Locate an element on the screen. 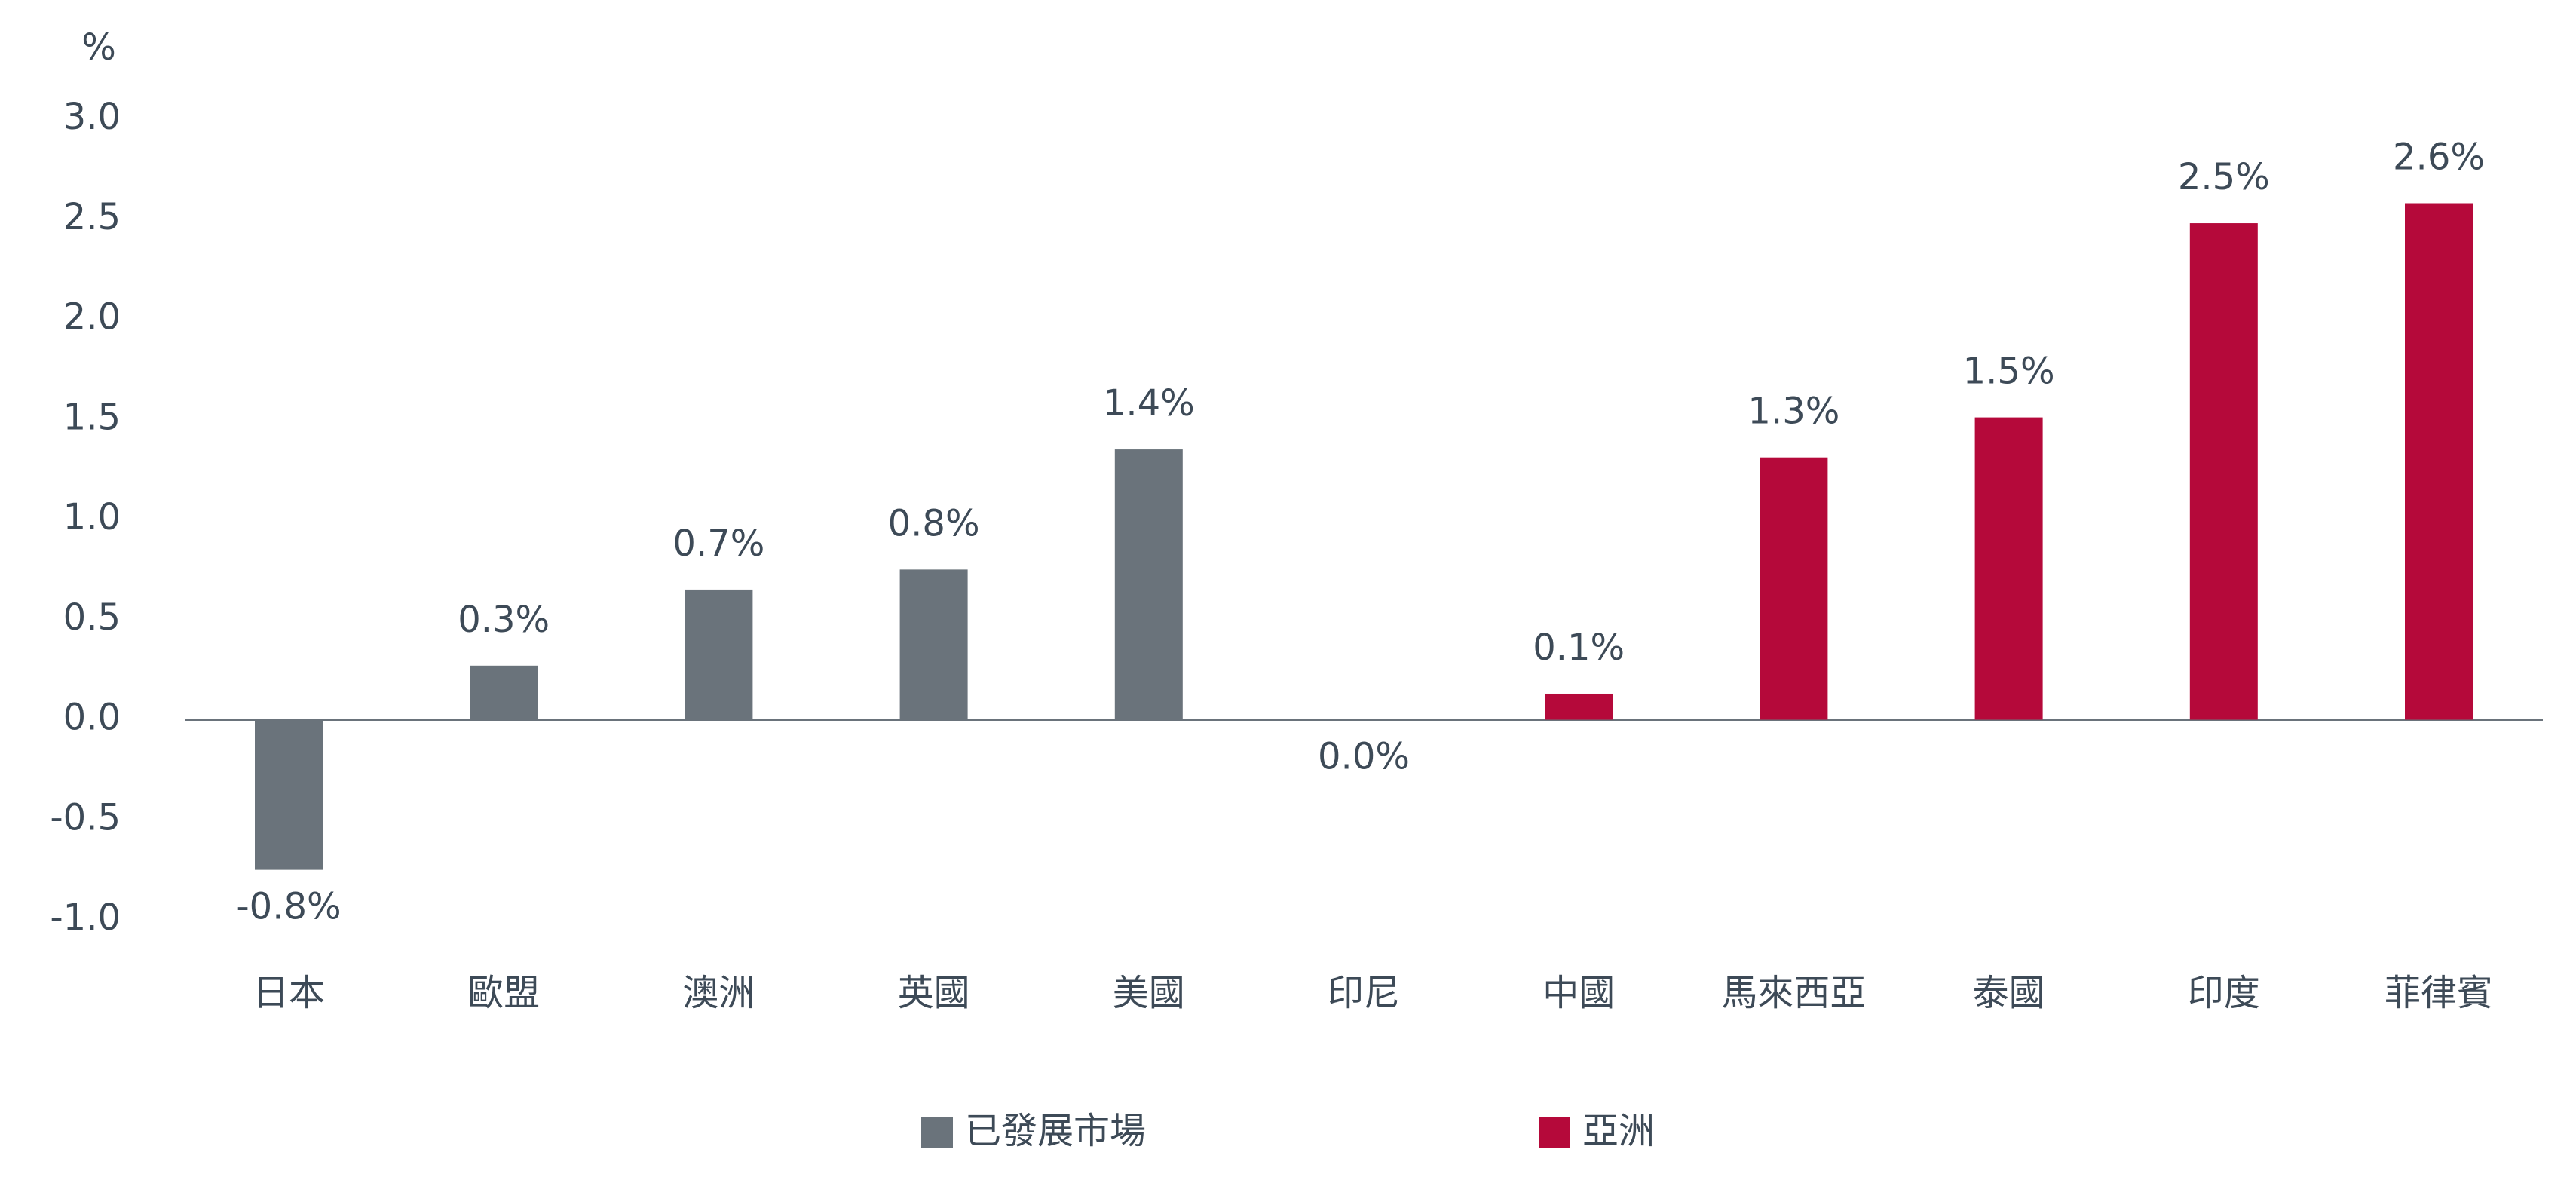 This screenshot has height=1180, width=2576. y-tick-label: -1.0 is located at coordinates (85, 918).